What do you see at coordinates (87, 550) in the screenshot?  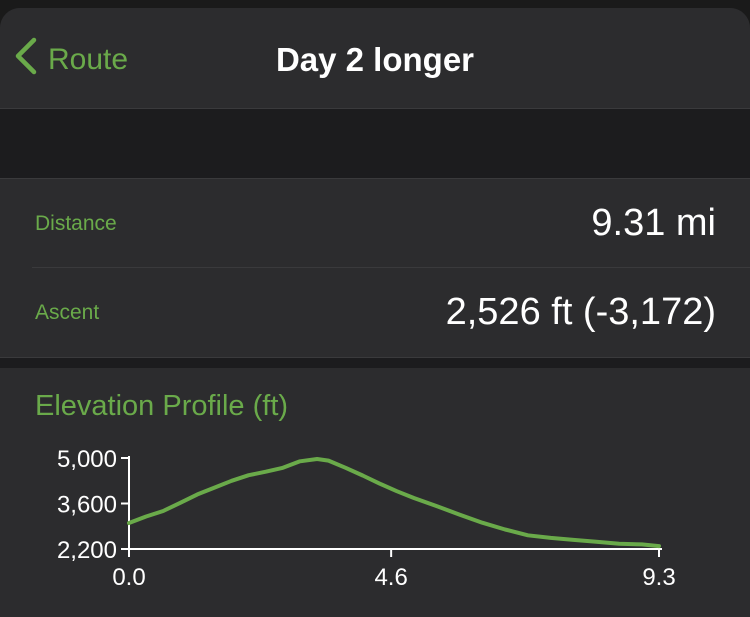 I see `y-tick-label: 2,200` at bounding box center [87, 550].